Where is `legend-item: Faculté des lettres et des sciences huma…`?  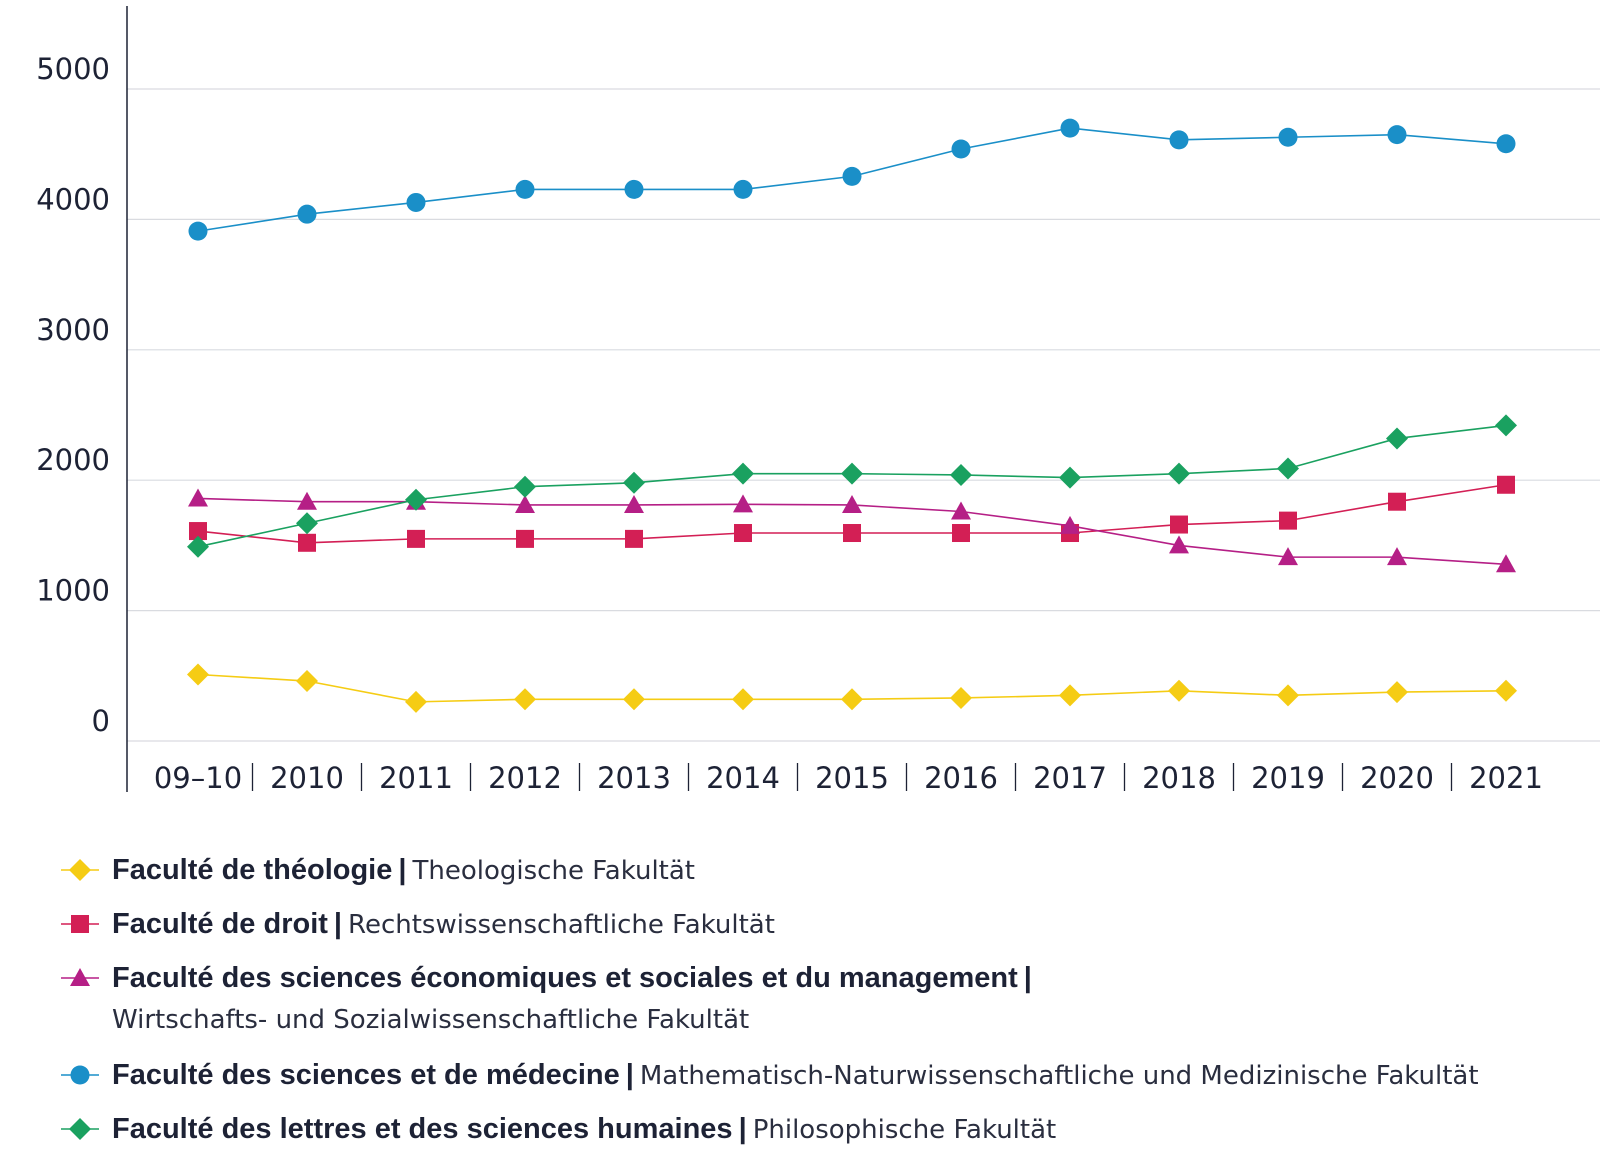
legend-item: Faculté des lettres et des sciences huma… is located at coordinates (825, 1129).